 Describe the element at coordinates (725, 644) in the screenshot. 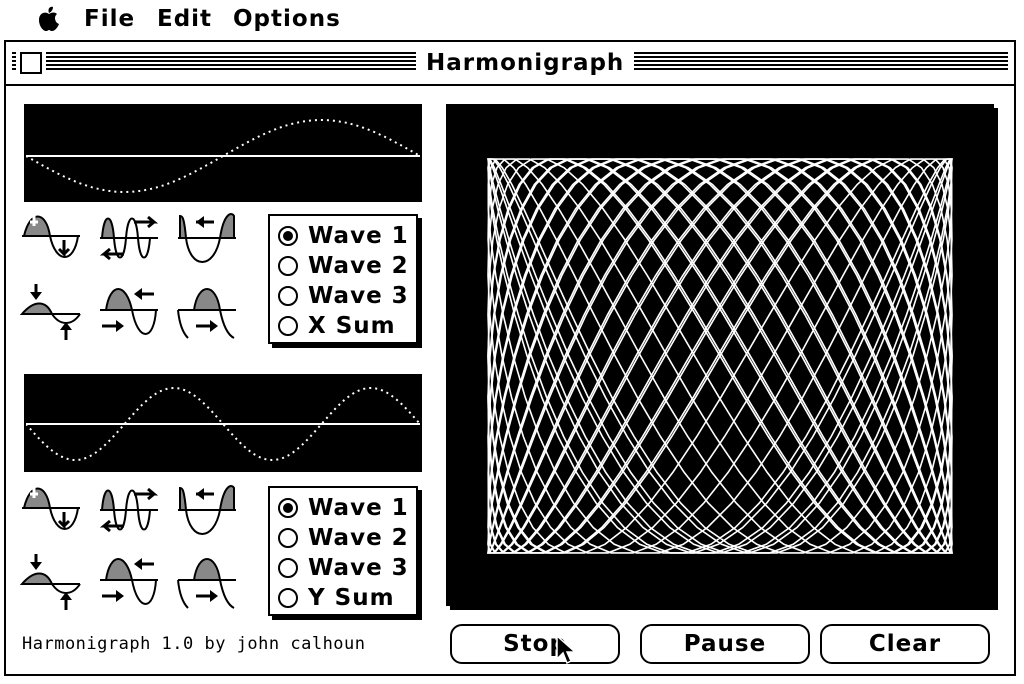

I see `pause-button: Pause` at that location.